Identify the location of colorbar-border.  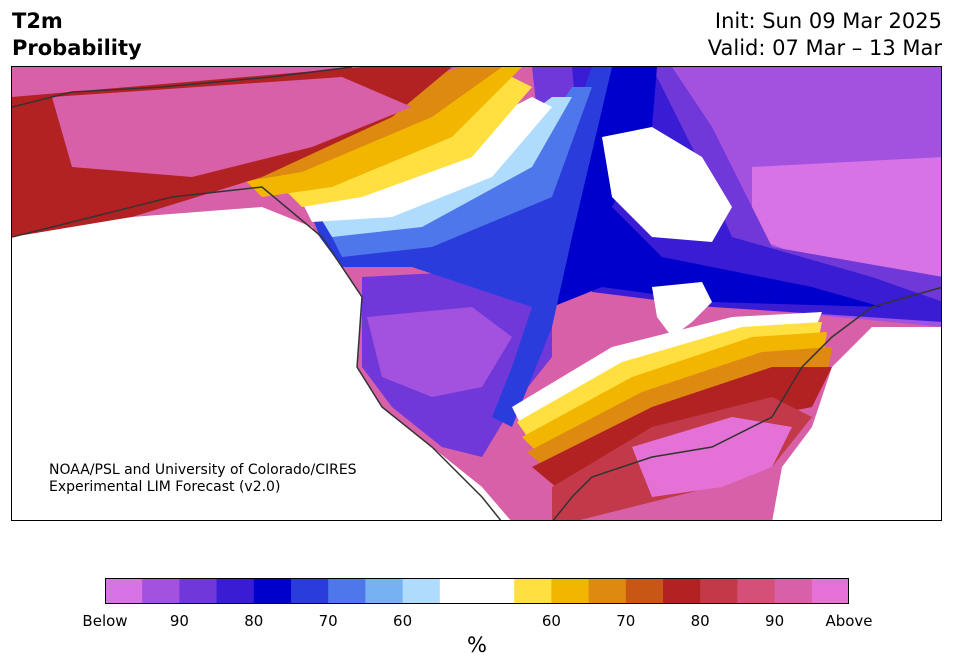
(477, 591).